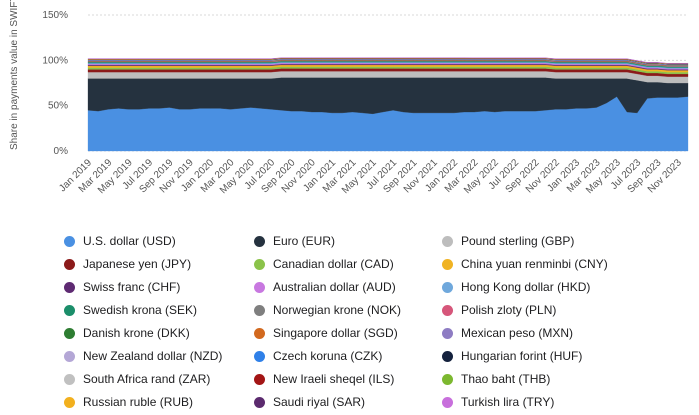  What do you see at coordinates (526, 287) in the screenshot?
I see `legend-label: Hong Kong dollar (HKD)` at bounding box center [526, 287].